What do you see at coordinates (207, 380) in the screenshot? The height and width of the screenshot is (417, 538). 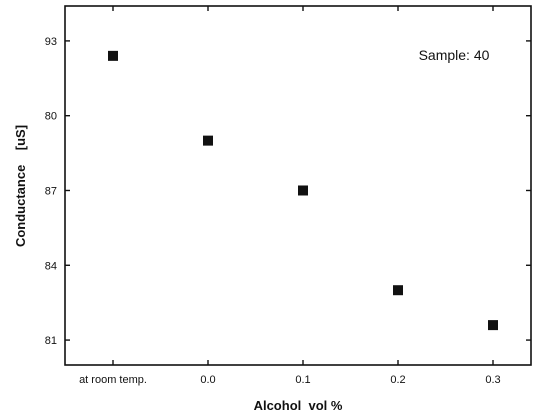 I see `x-tick-label: 0.0` at bounding box center [207, 380].